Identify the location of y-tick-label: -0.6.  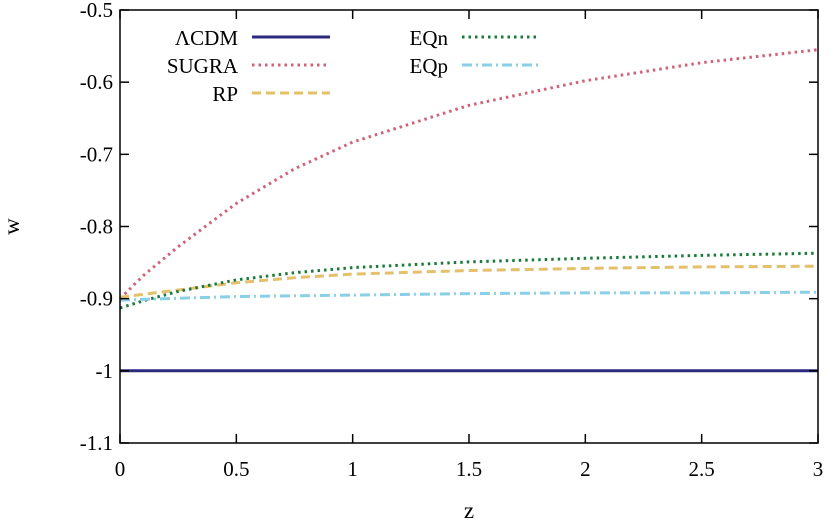
(96, 82).